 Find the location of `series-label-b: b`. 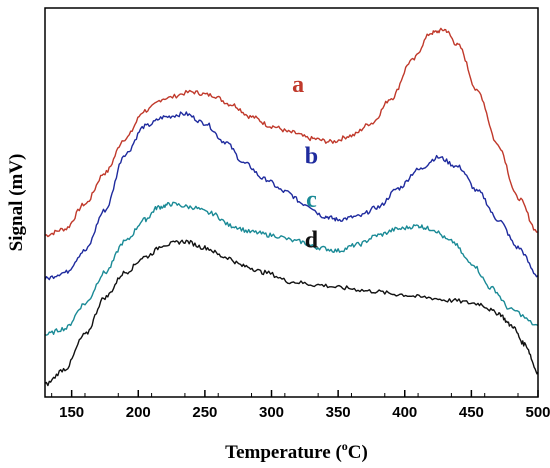

series-label-b: b is located at coordinates (311, 157).